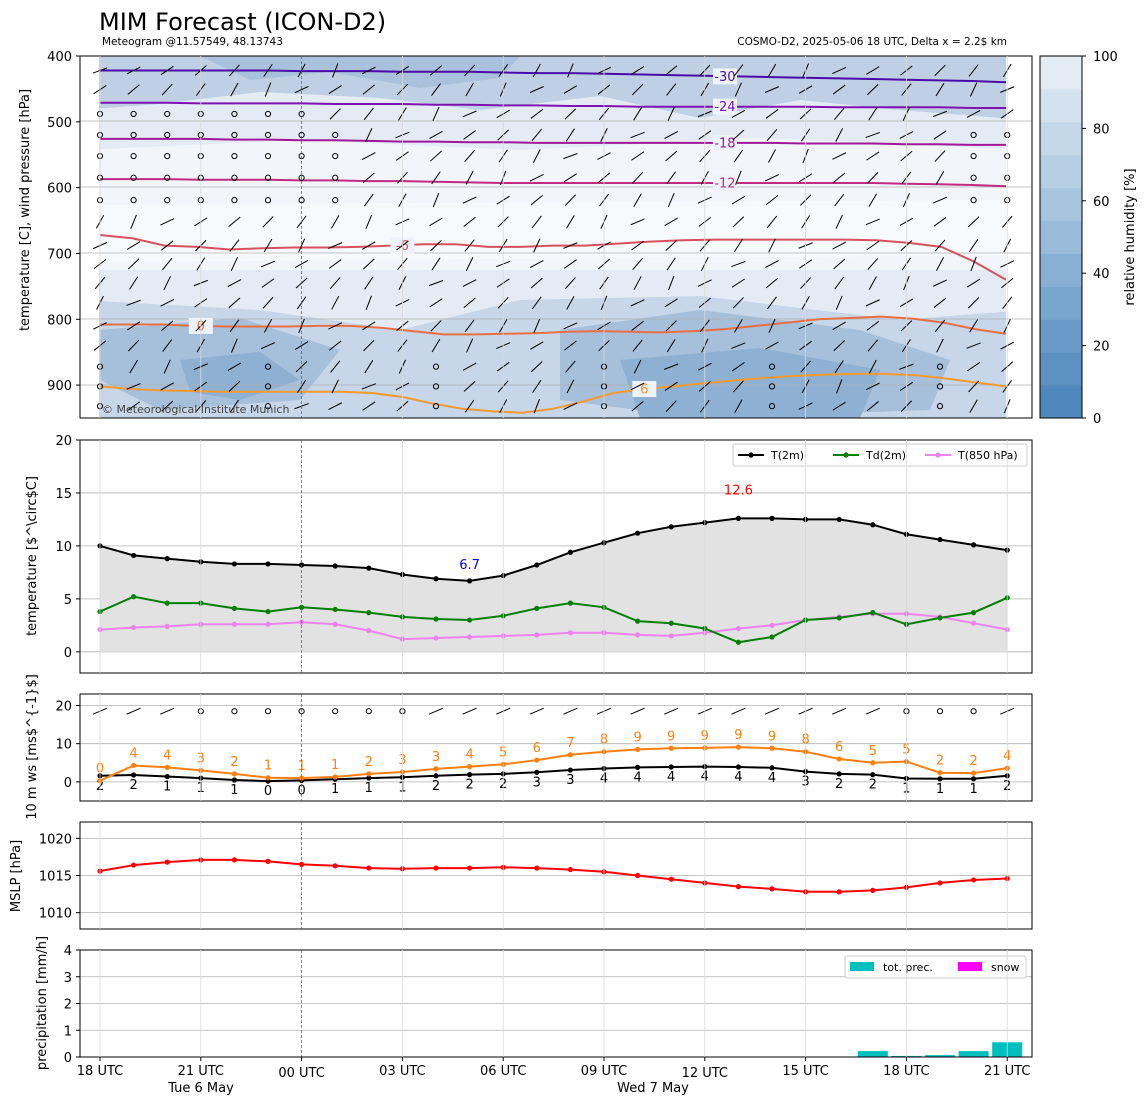 The height and width of the screenshot is (1105, 1148). Describe the element at coordinates (537, 782) in the screenshot. I see `data-label: 3` at that location.